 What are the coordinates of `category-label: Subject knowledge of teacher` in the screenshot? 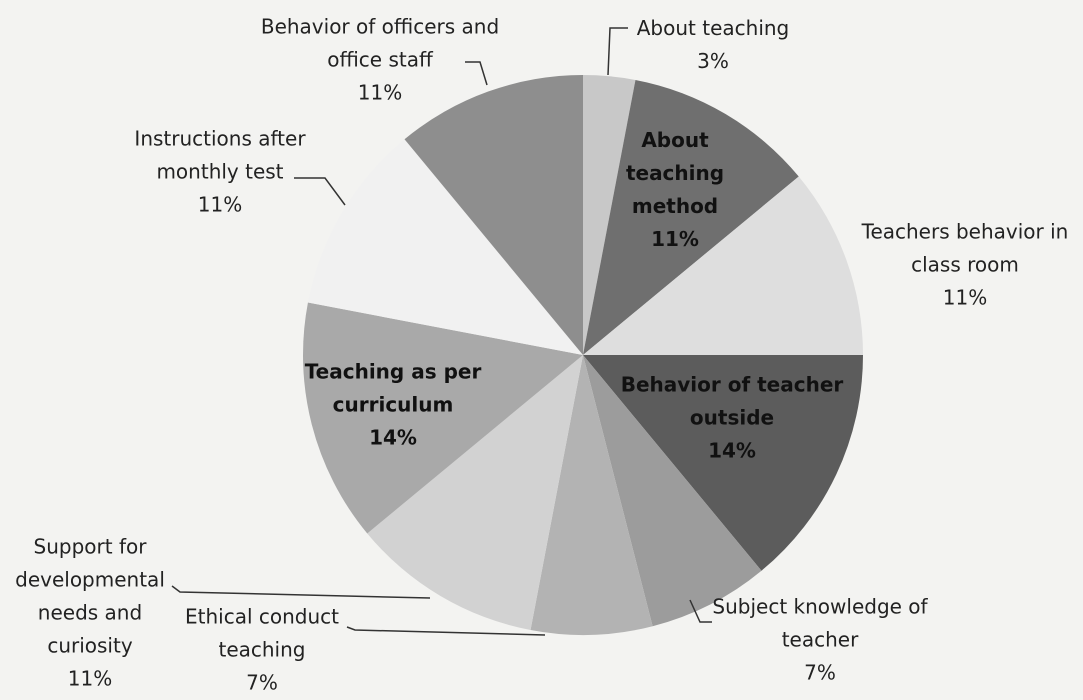 It's located at (820, 623).